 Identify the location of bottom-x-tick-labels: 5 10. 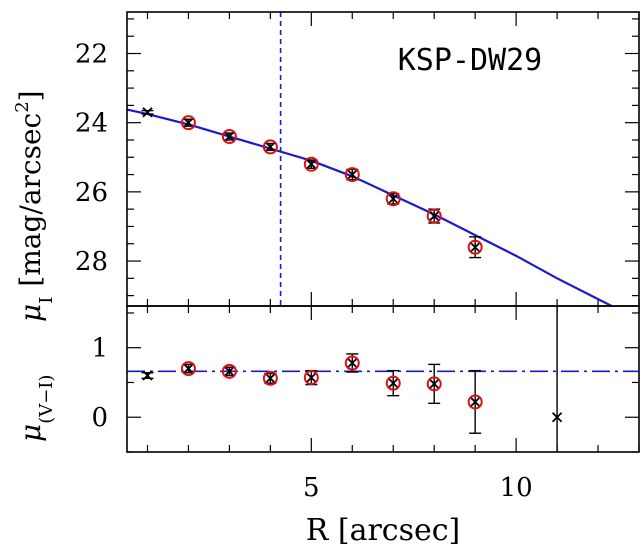
(418, 488).